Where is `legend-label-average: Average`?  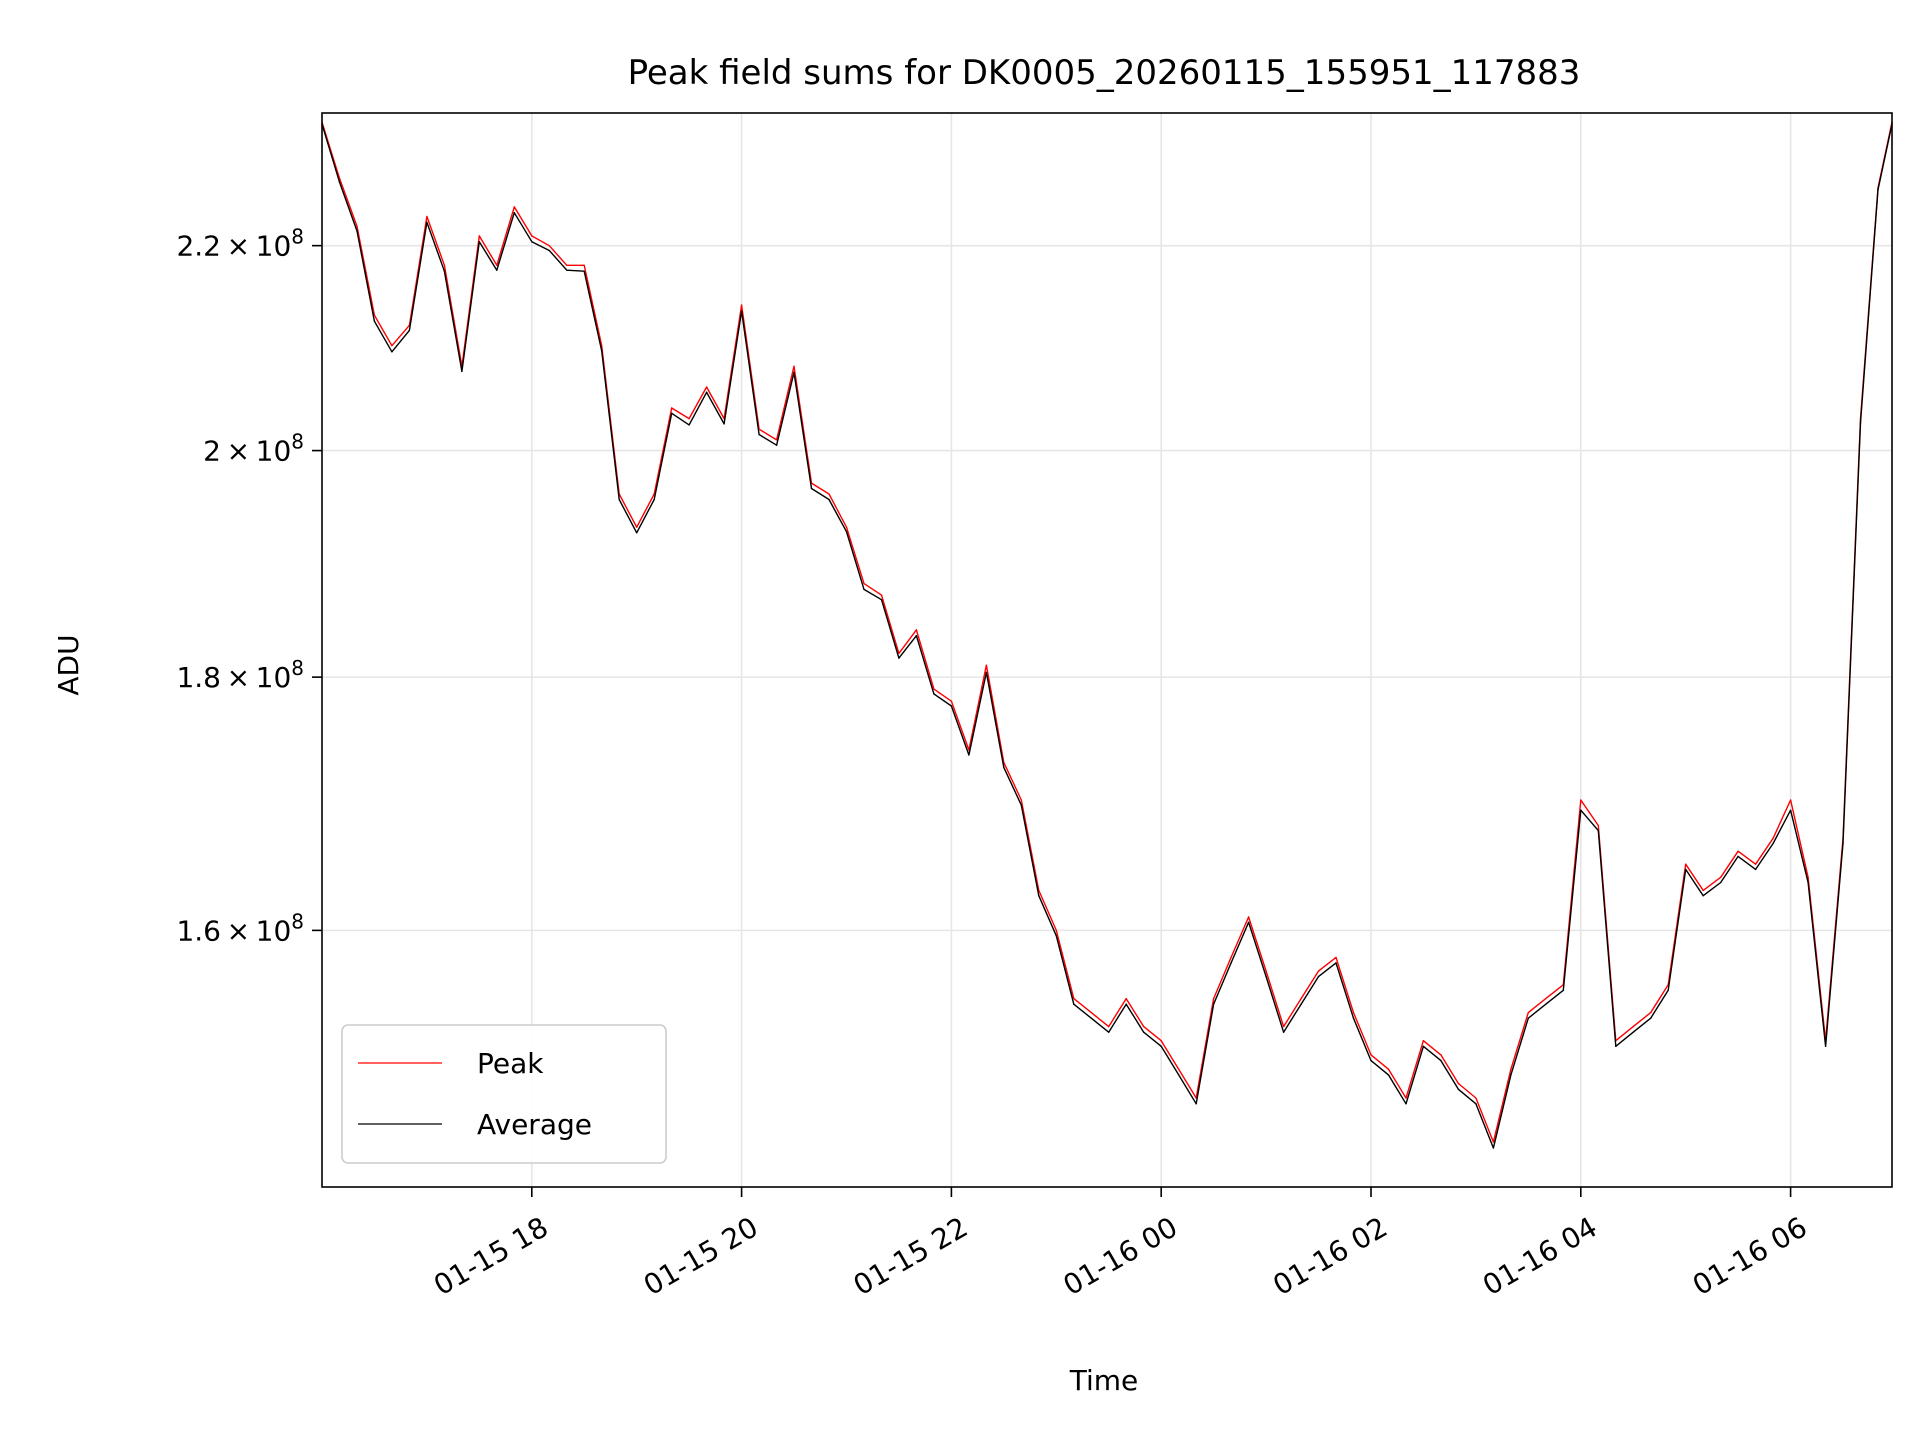
legend-label-average: Average is located at coordinates (534, 1124).